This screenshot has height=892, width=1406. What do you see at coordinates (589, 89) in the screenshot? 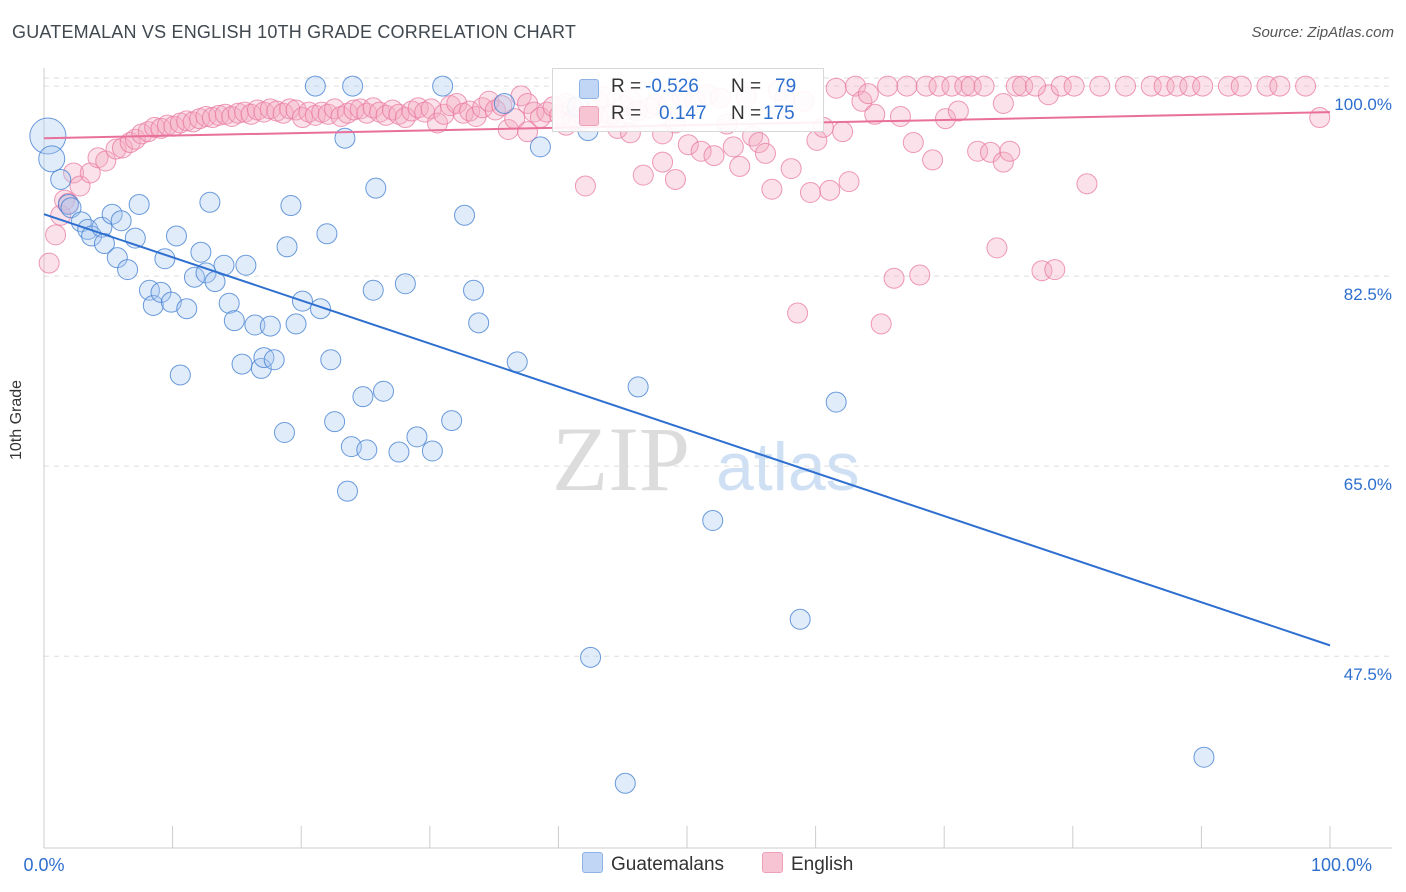
I see `guatemalans-swatch` at bounding box center [589, 89].